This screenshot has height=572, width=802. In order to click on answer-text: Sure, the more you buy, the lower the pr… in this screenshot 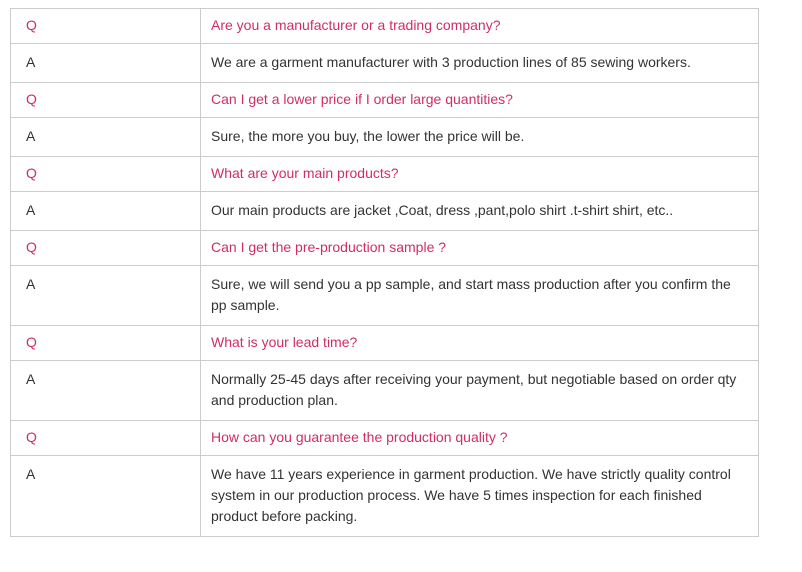, I will do `click(479, 137)`.